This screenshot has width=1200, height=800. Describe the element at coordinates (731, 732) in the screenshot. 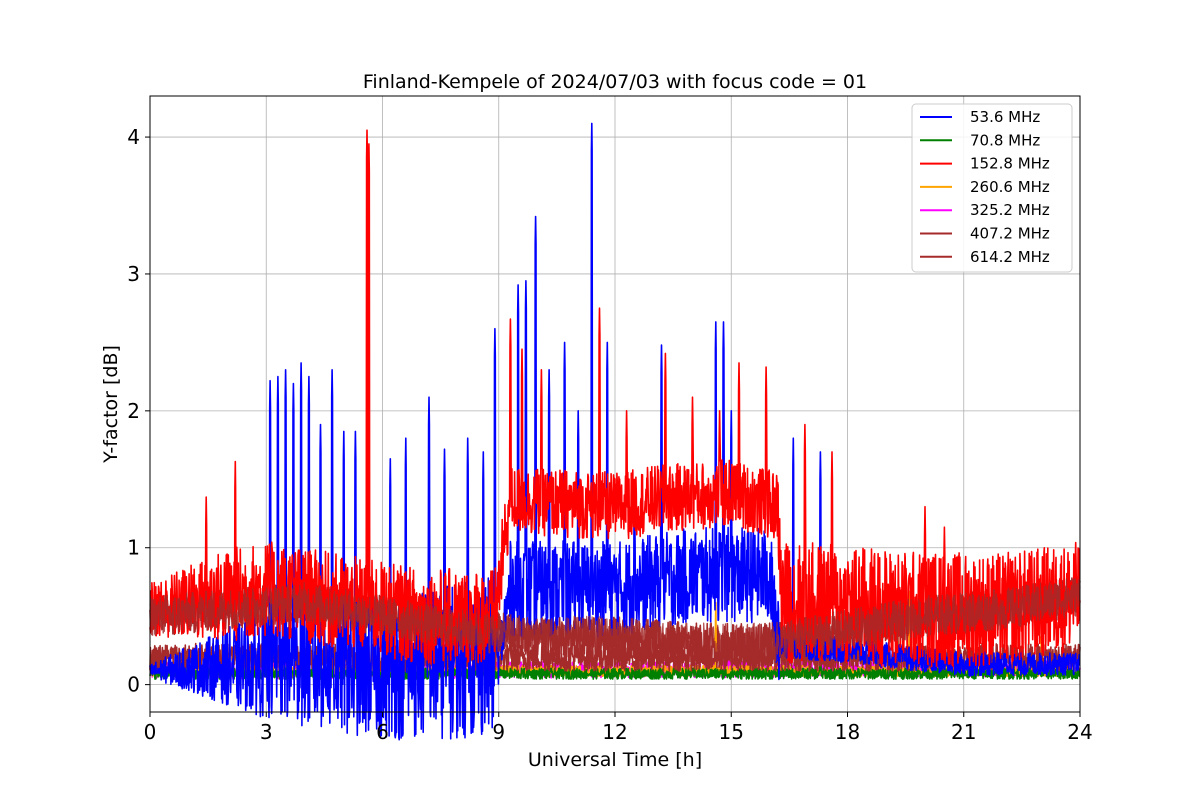

I see `x-tick-label: 15` at that location.